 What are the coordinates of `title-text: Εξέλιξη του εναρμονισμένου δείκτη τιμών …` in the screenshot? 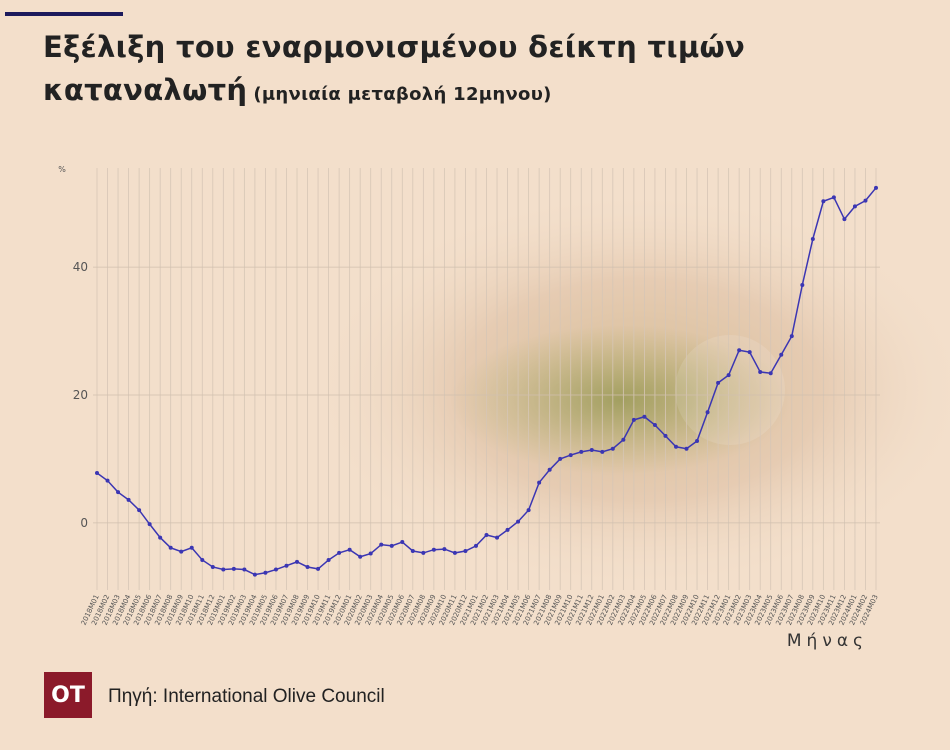 It's located at (394, 68).